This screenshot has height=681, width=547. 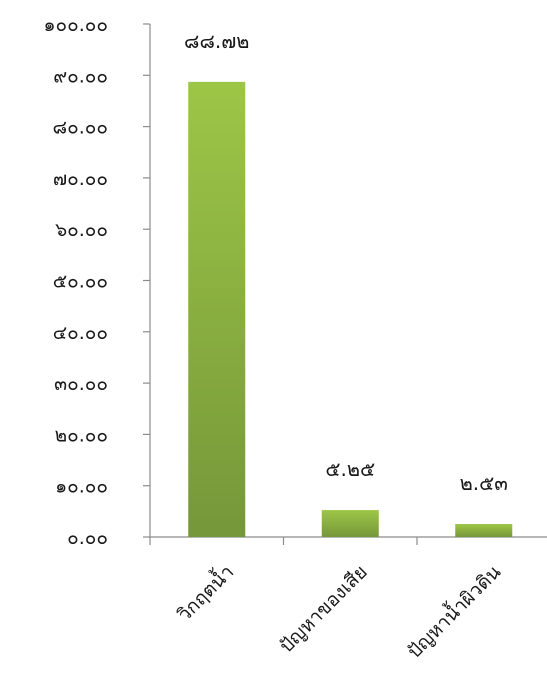 What do you see at coordinates (81, 487) in the screenshot?
I see `y-tick-label: ๑๐.๐๐` at bounding box center [81, 487].